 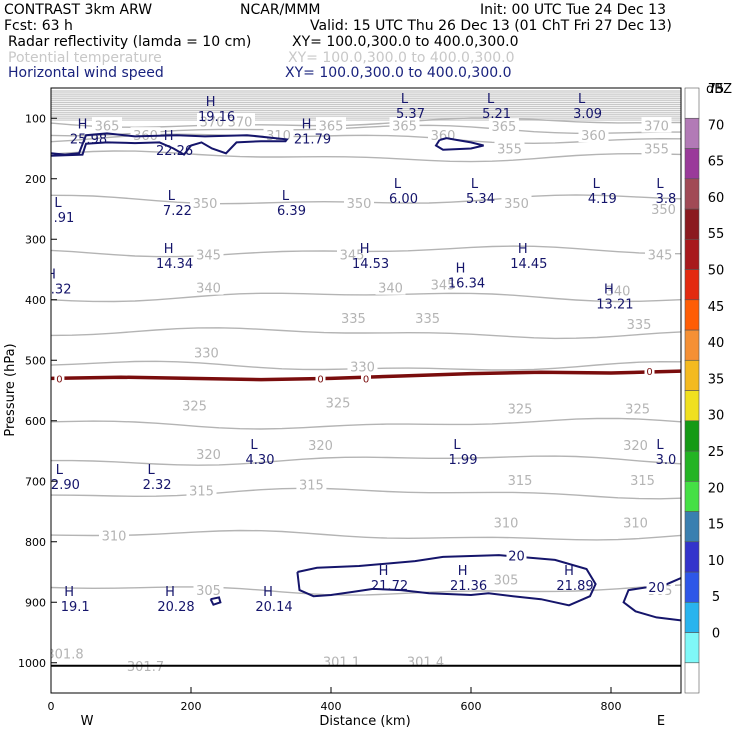 I want to click on colorbar-level-label: 55, so click(x=716, y=234).